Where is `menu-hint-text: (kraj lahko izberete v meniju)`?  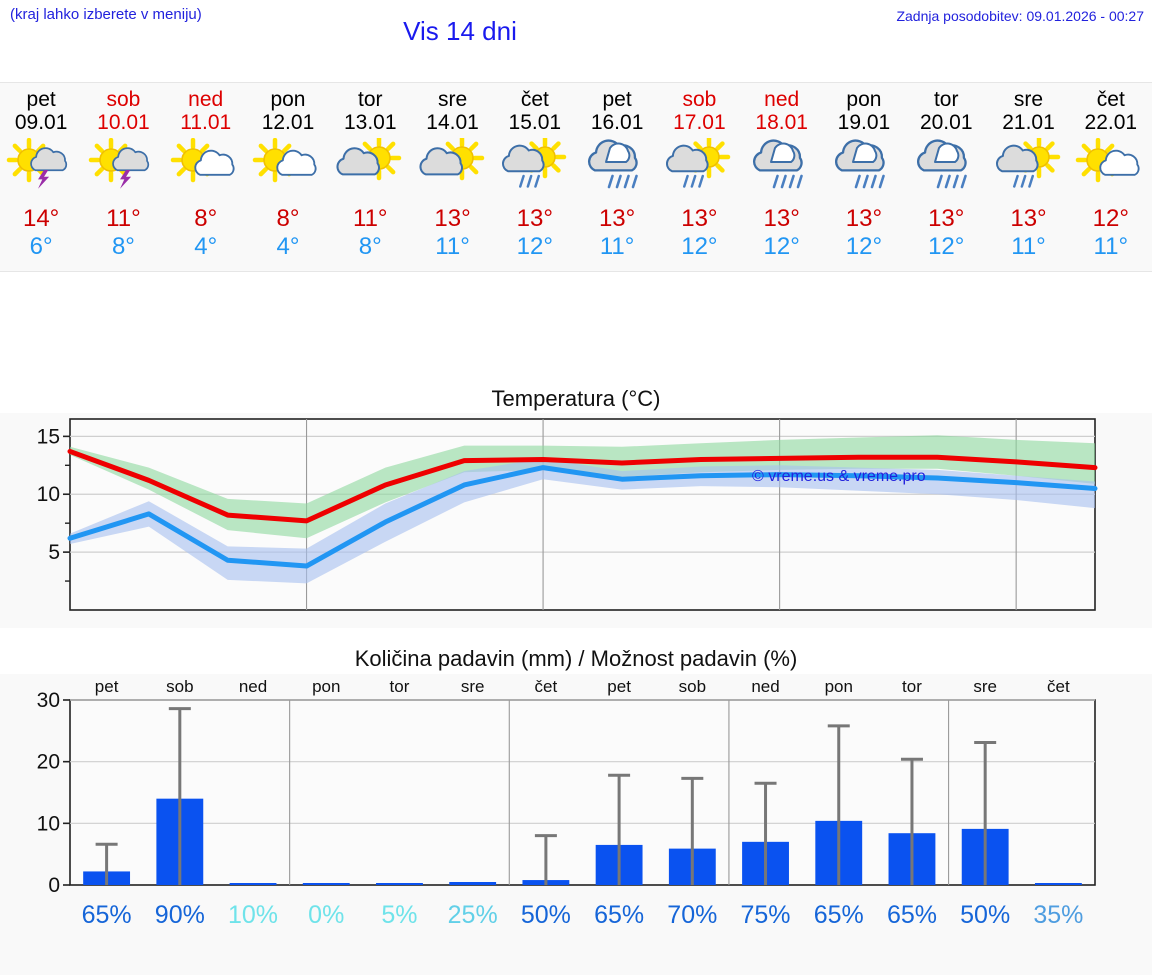
menu-hint-text: (kraj lahko izberete v meniju) is located at coordinates (106, 14).